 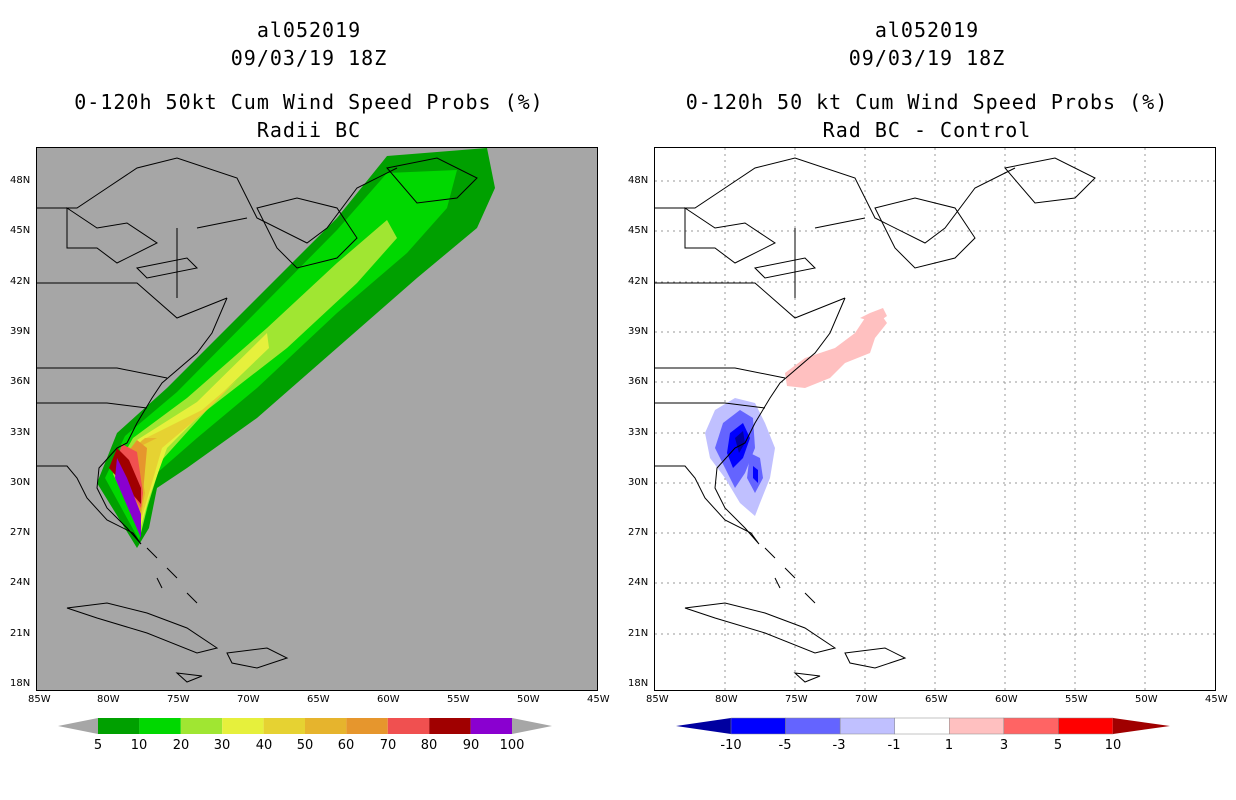 I want to click on cb-label: 70, so click(x=388, y=745).